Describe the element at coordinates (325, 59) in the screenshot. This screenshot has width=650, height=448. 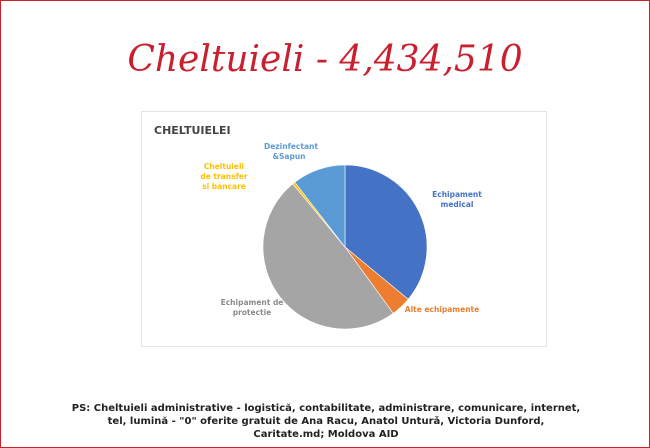
I see `slide-title: Cheltuieli - 4,434,510` at that location.